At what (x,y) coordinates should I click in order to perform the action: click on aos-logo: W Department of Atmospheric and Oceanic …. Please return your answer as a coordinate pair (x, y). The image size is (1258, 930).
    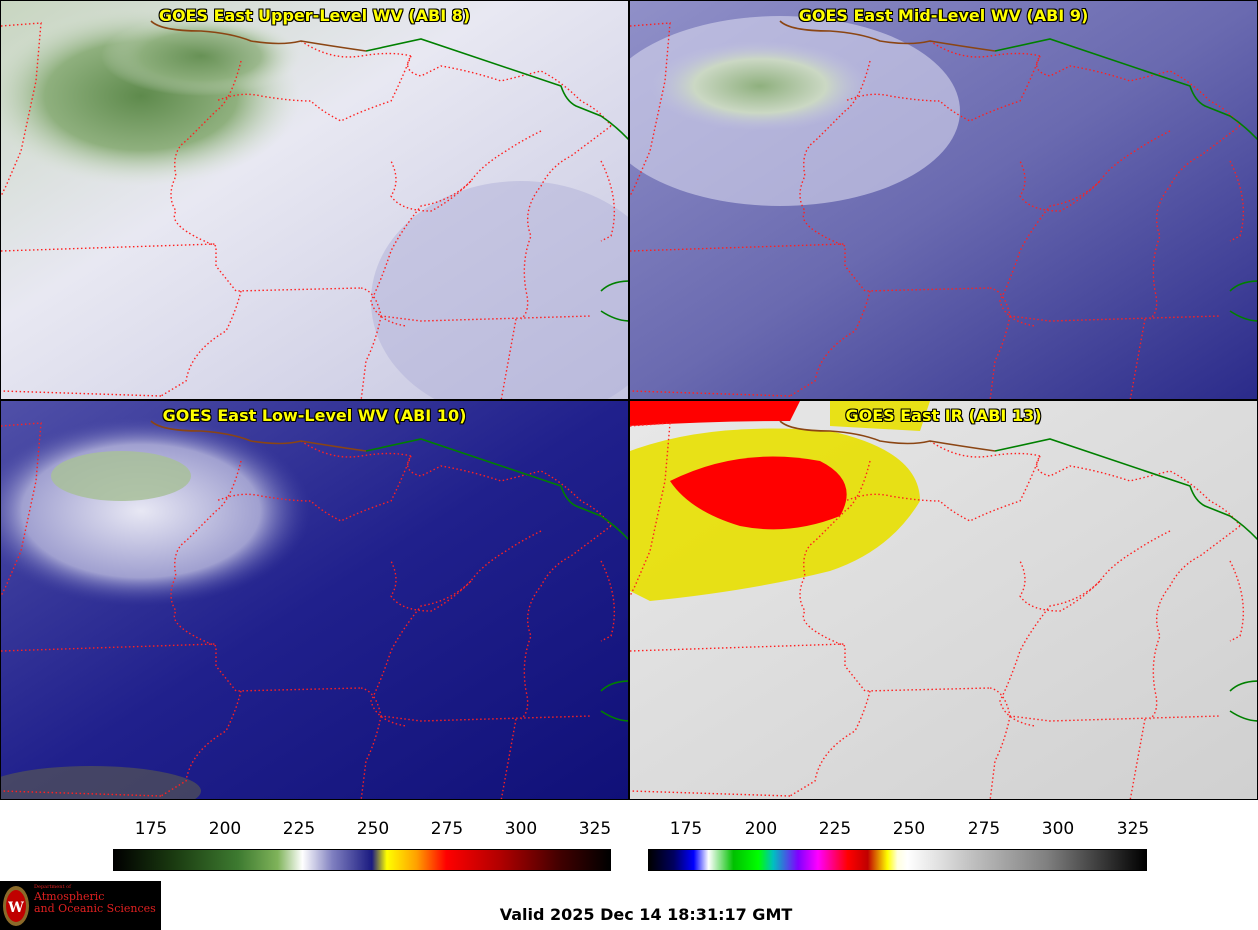
    Looking at the image, I should click on (80, 905).